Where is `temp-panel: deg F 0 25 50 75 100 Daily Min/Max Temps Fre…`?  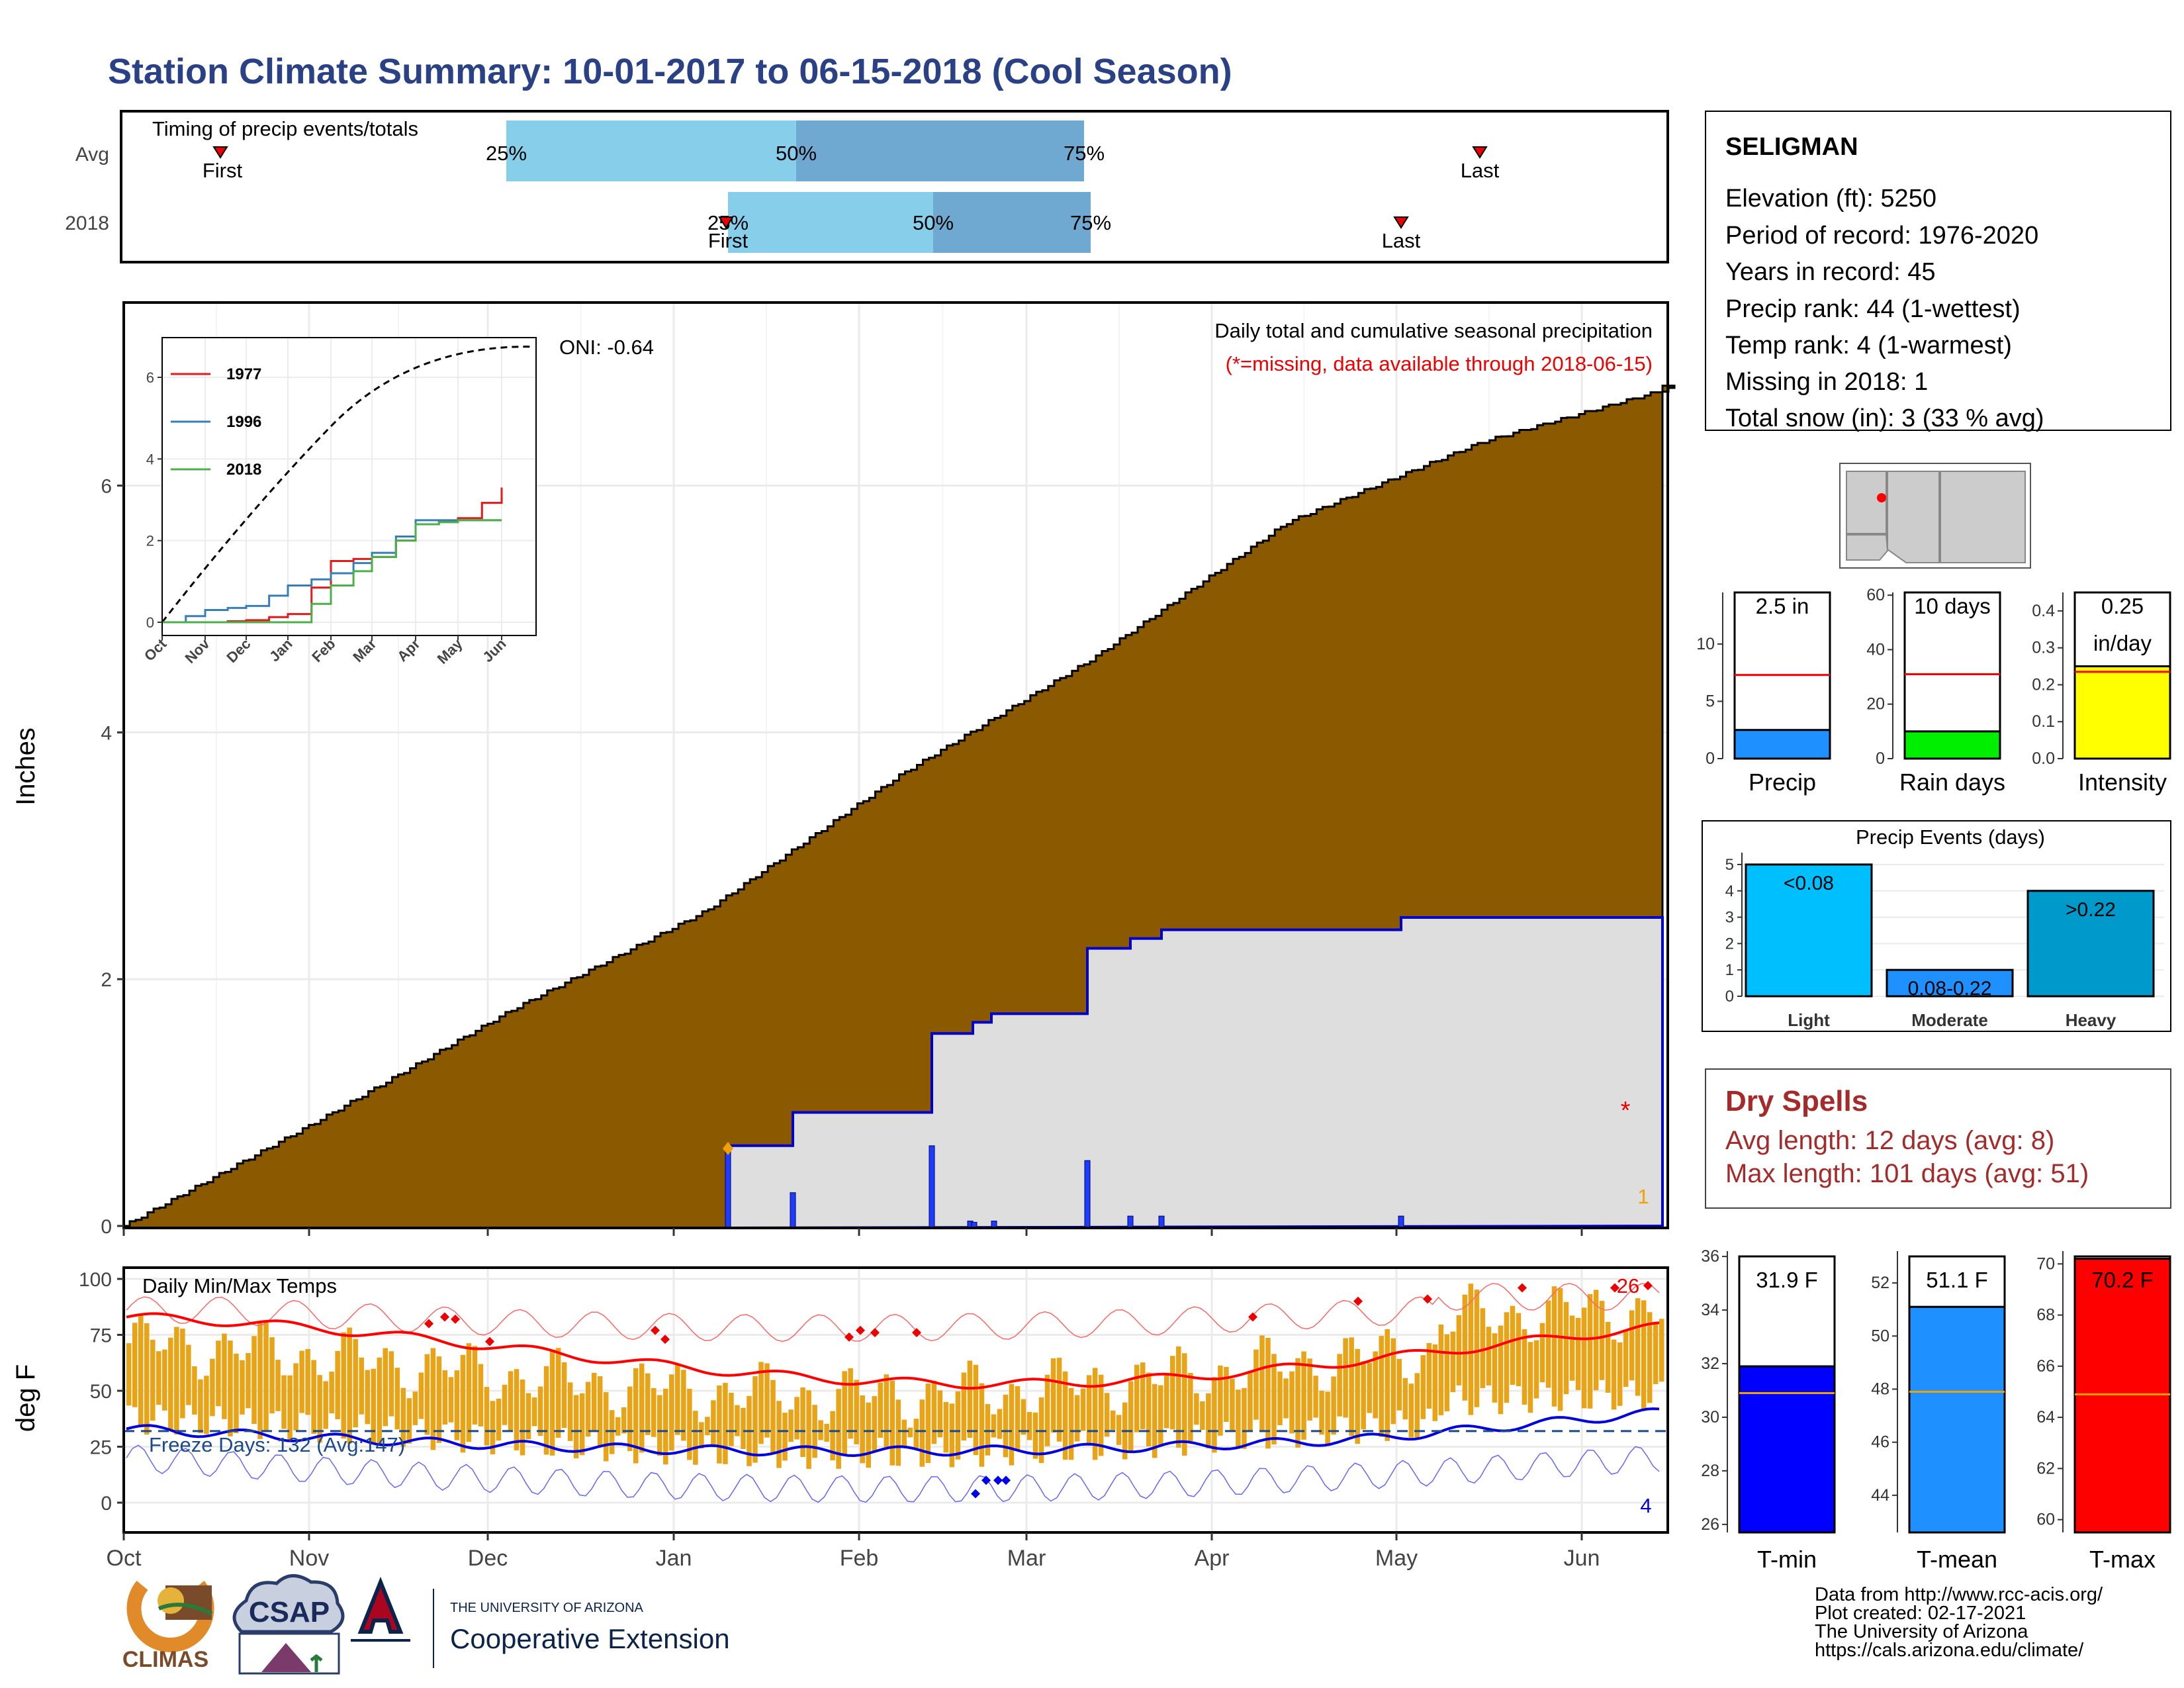
temp-panel: deg F 0 25 50 75 100 Daily Min/Max Temps Fre… is located at coordinates (840, 1400).